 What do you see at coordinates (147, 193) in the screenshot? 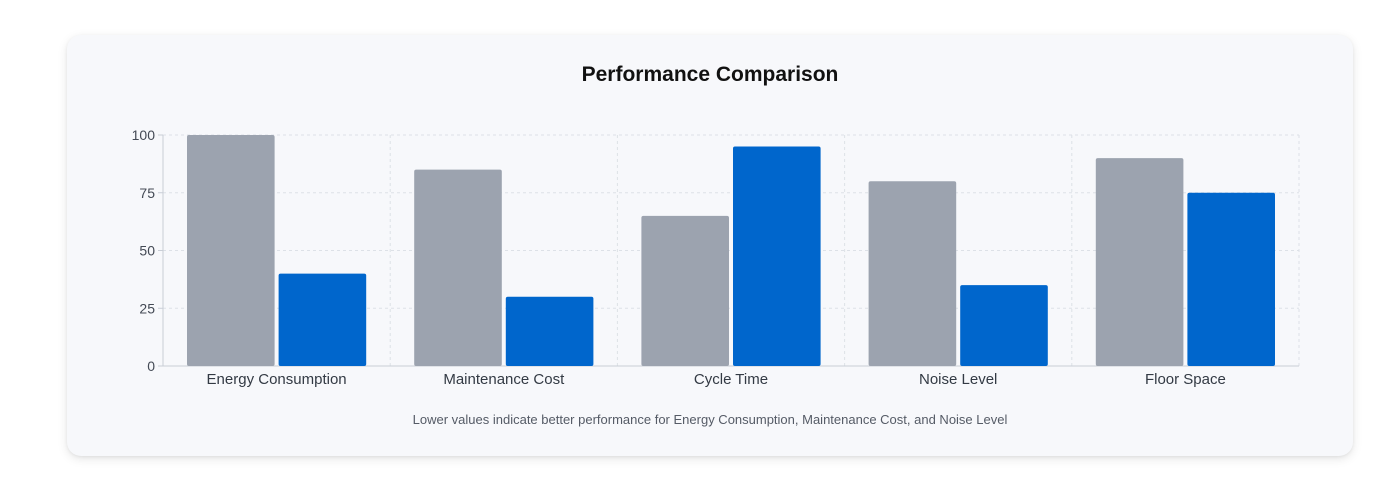
I see `y-tick-label: 75` at bounding box center [147, 193].